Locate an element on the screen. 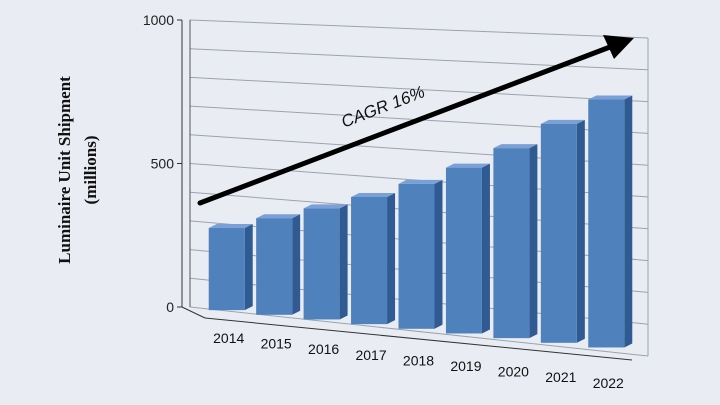 The width and height of the screenshot is (720, 405). x-tick-label: 2017 is located at coordinates (370, 355).